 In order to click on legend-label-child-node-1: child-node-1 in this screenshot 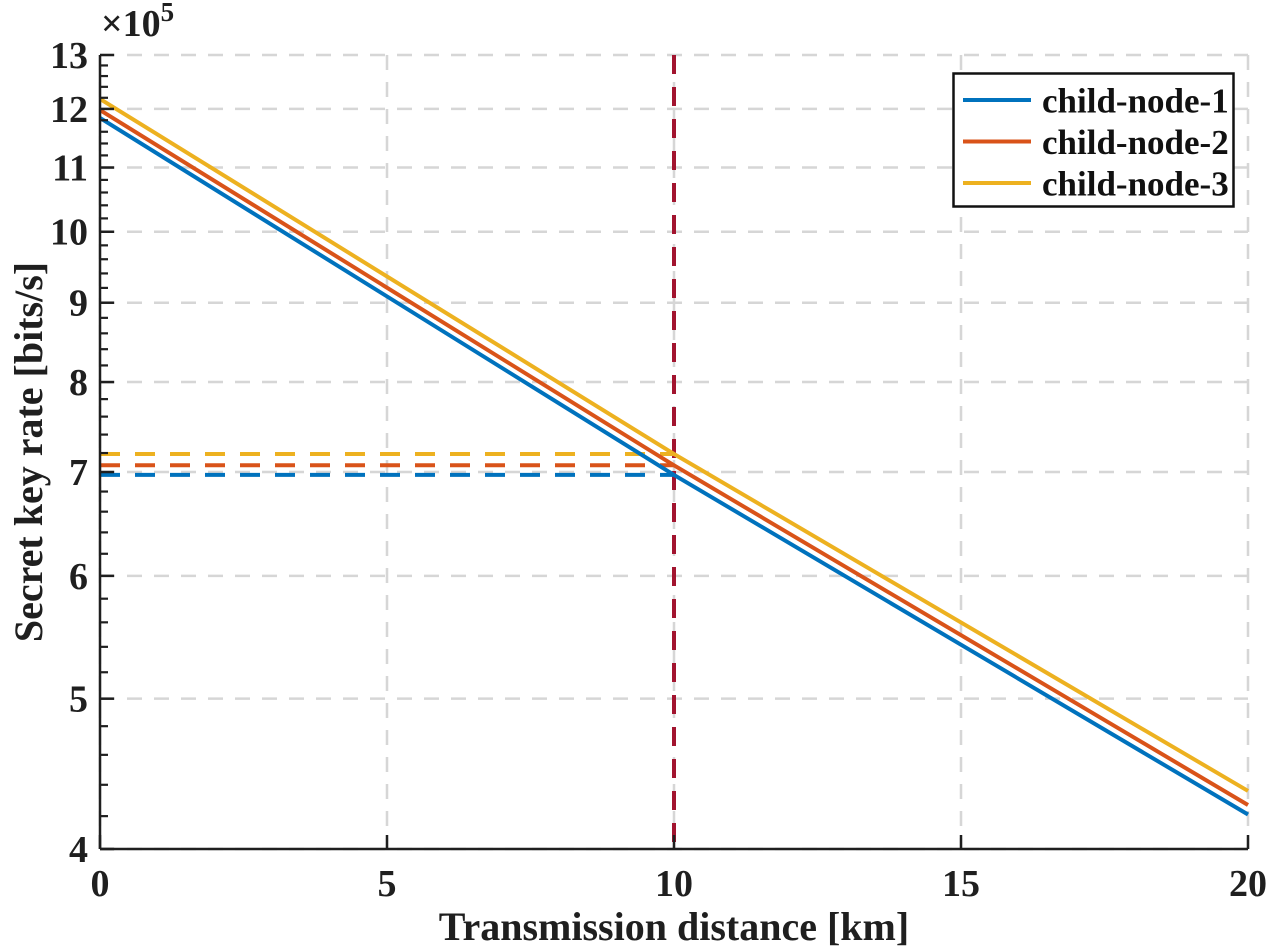, I will do `click(1135, 101)`.